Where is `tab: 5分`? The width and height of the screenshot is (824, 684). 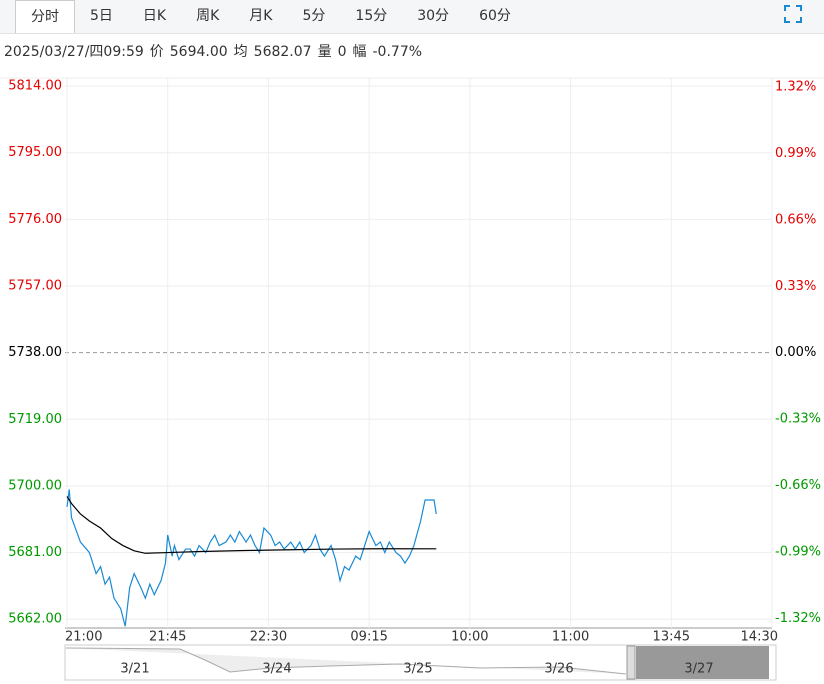
tab: 5分 is located at coordinates (314, 16).